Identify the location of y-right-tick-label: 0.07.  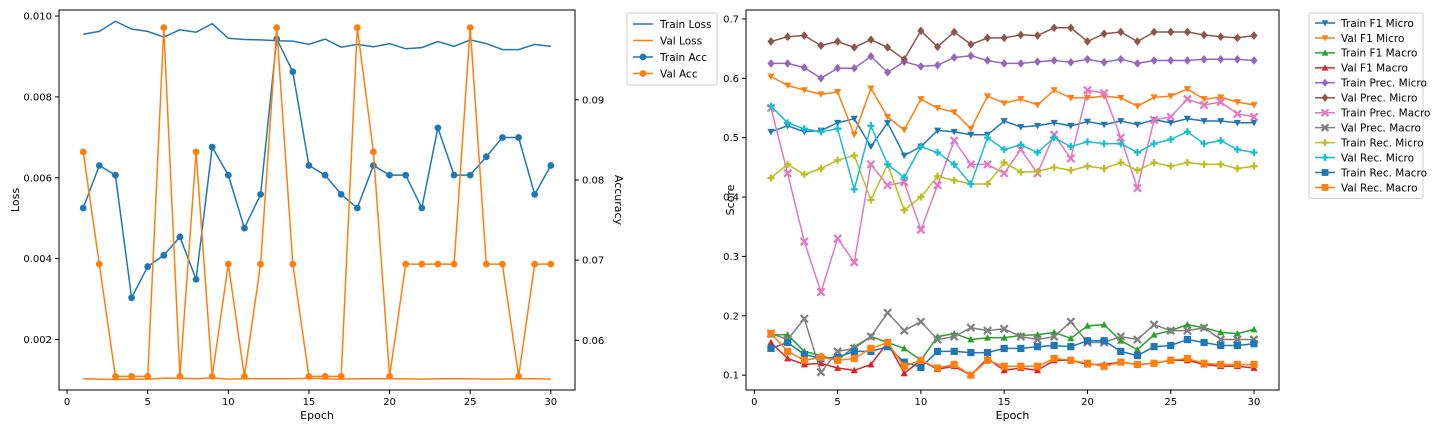
(593, 261).